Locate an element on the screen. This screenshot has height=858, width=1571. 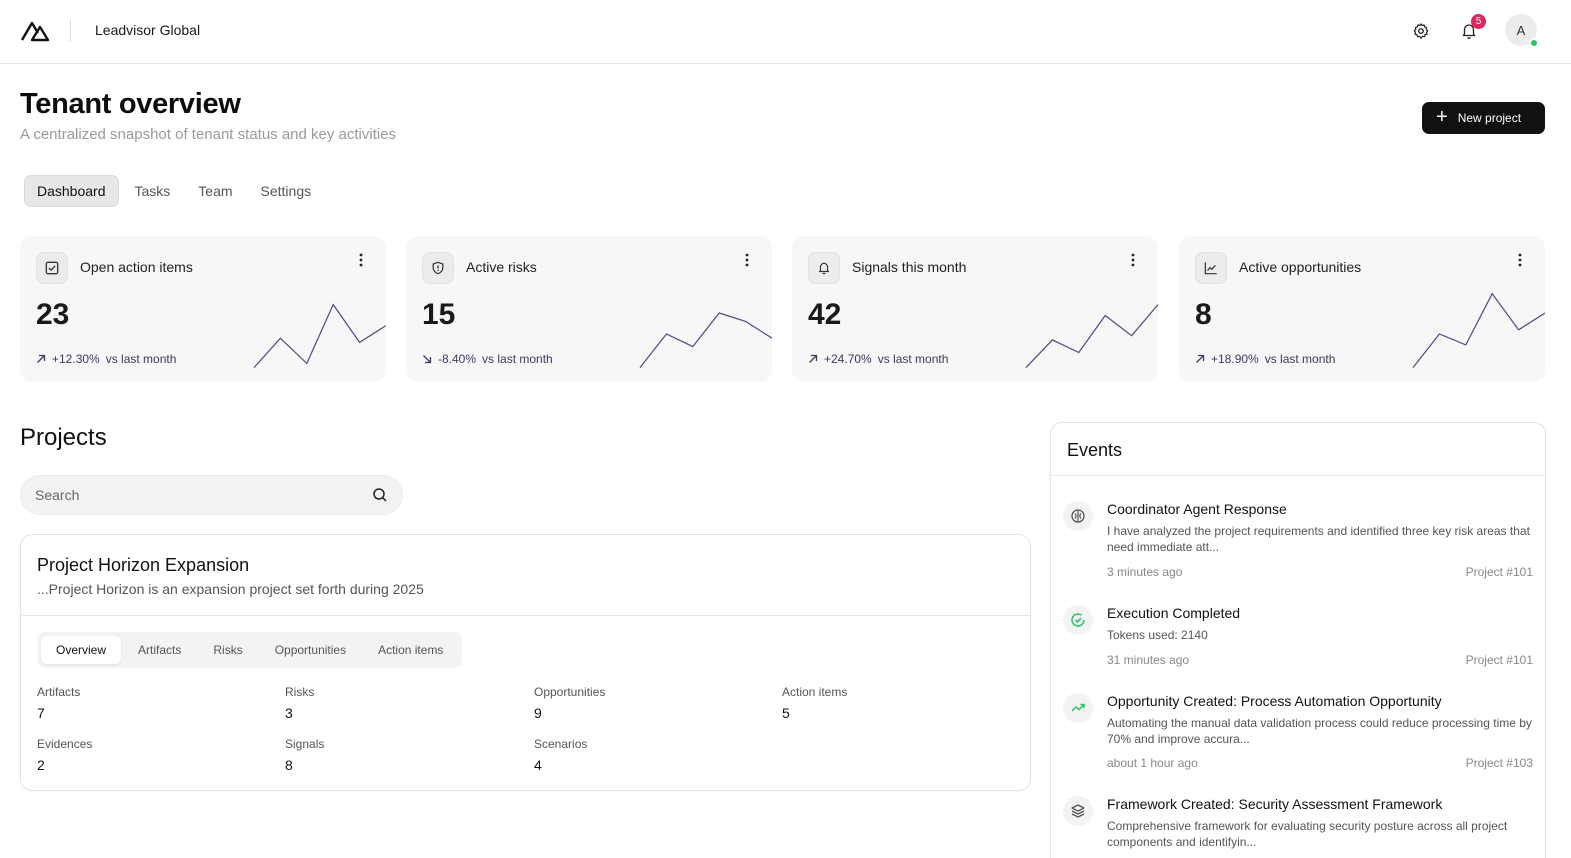
bell-icon is located at coordinates (824, 268).